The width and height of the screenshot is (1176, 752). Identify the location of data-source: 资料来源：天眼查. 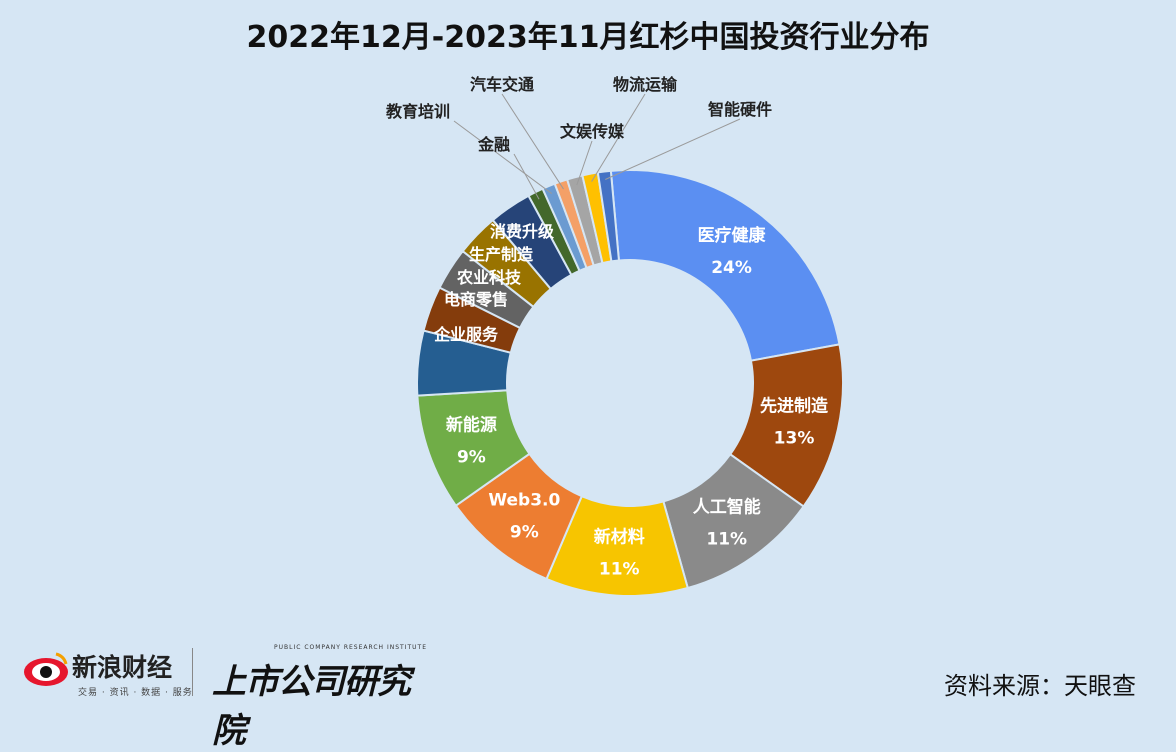
(1040, 686).